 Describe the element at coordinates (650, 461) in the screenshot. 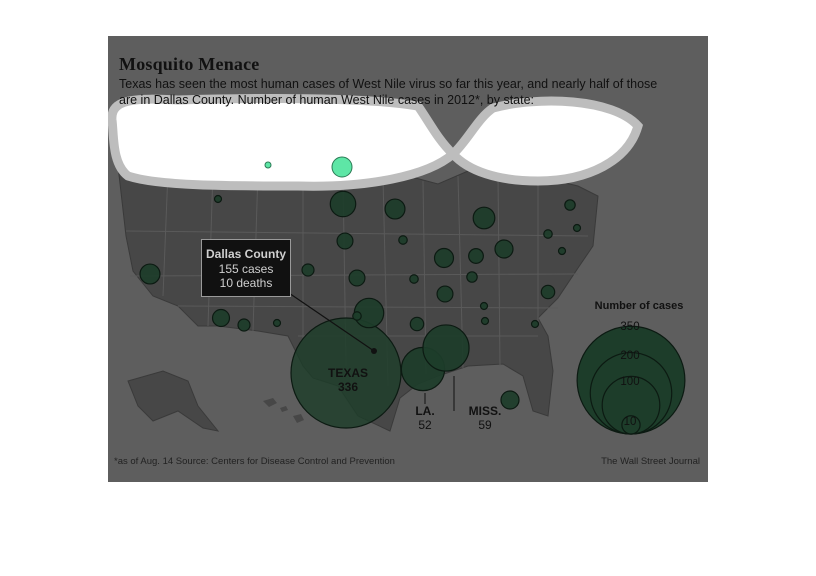

I see `publisher-credit: The Wall Street Journal` at that location.